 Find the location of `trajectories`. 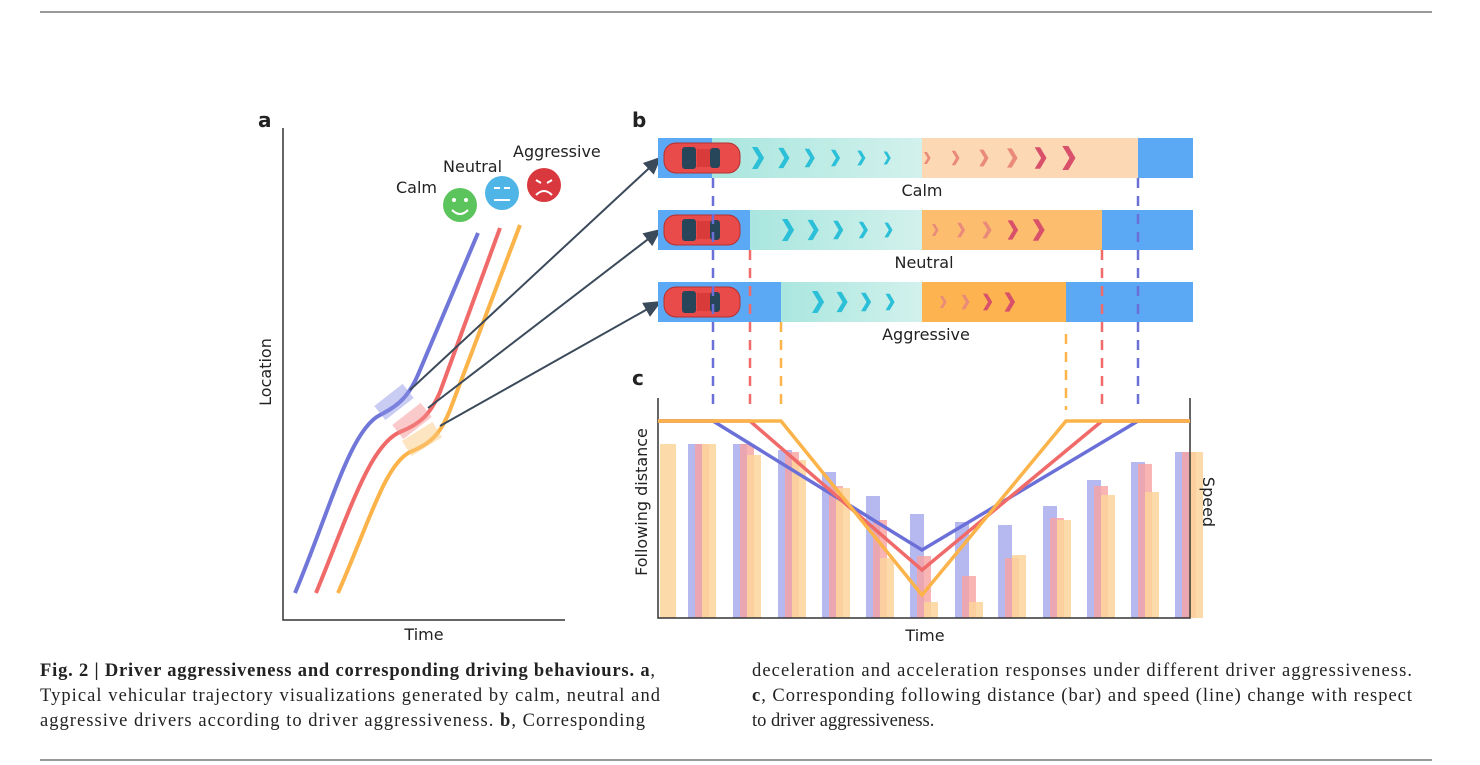

trajectories is located at coordinates (407, 409).